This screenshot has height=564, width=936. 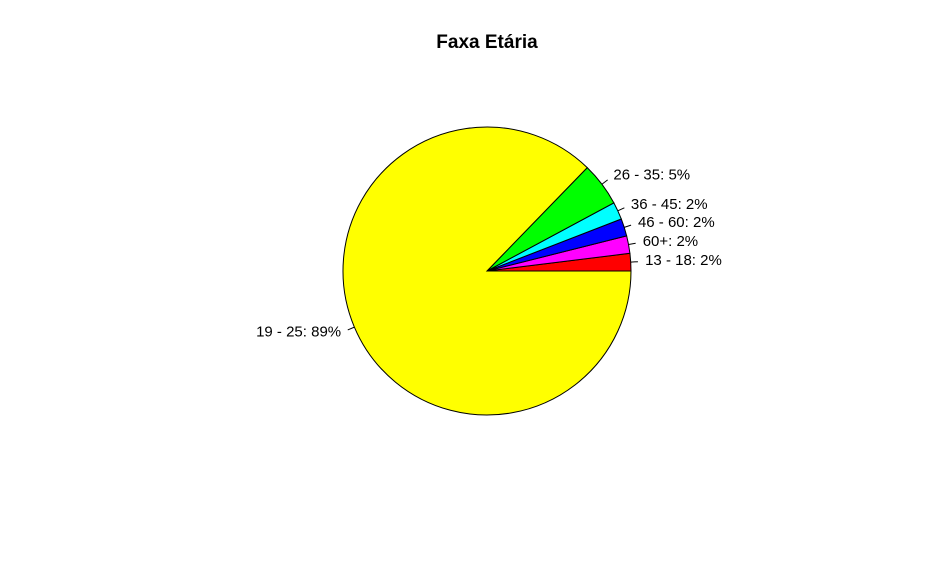 I want to click on slice-label: 19 - 25: 89%, so click(x=298, y=332).